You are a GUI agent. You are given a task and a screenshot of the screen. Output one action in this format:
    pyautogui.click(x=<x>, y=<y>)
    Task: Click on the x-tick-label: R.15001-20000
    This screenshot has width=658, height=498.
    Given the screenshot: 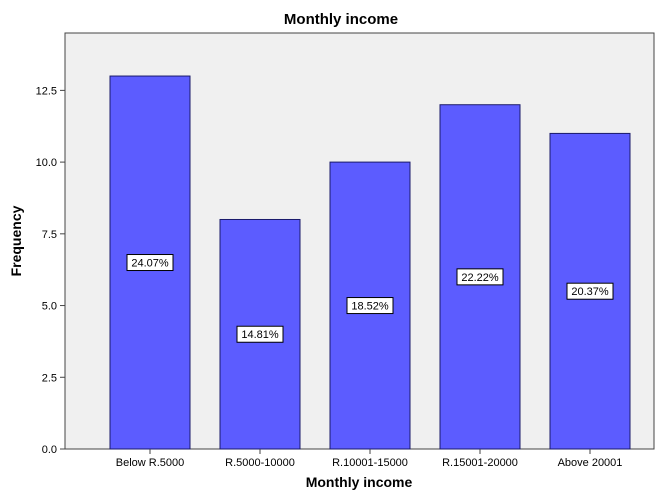 What is the action you would take?
    pyautogui.click(x=480, y=463)
    